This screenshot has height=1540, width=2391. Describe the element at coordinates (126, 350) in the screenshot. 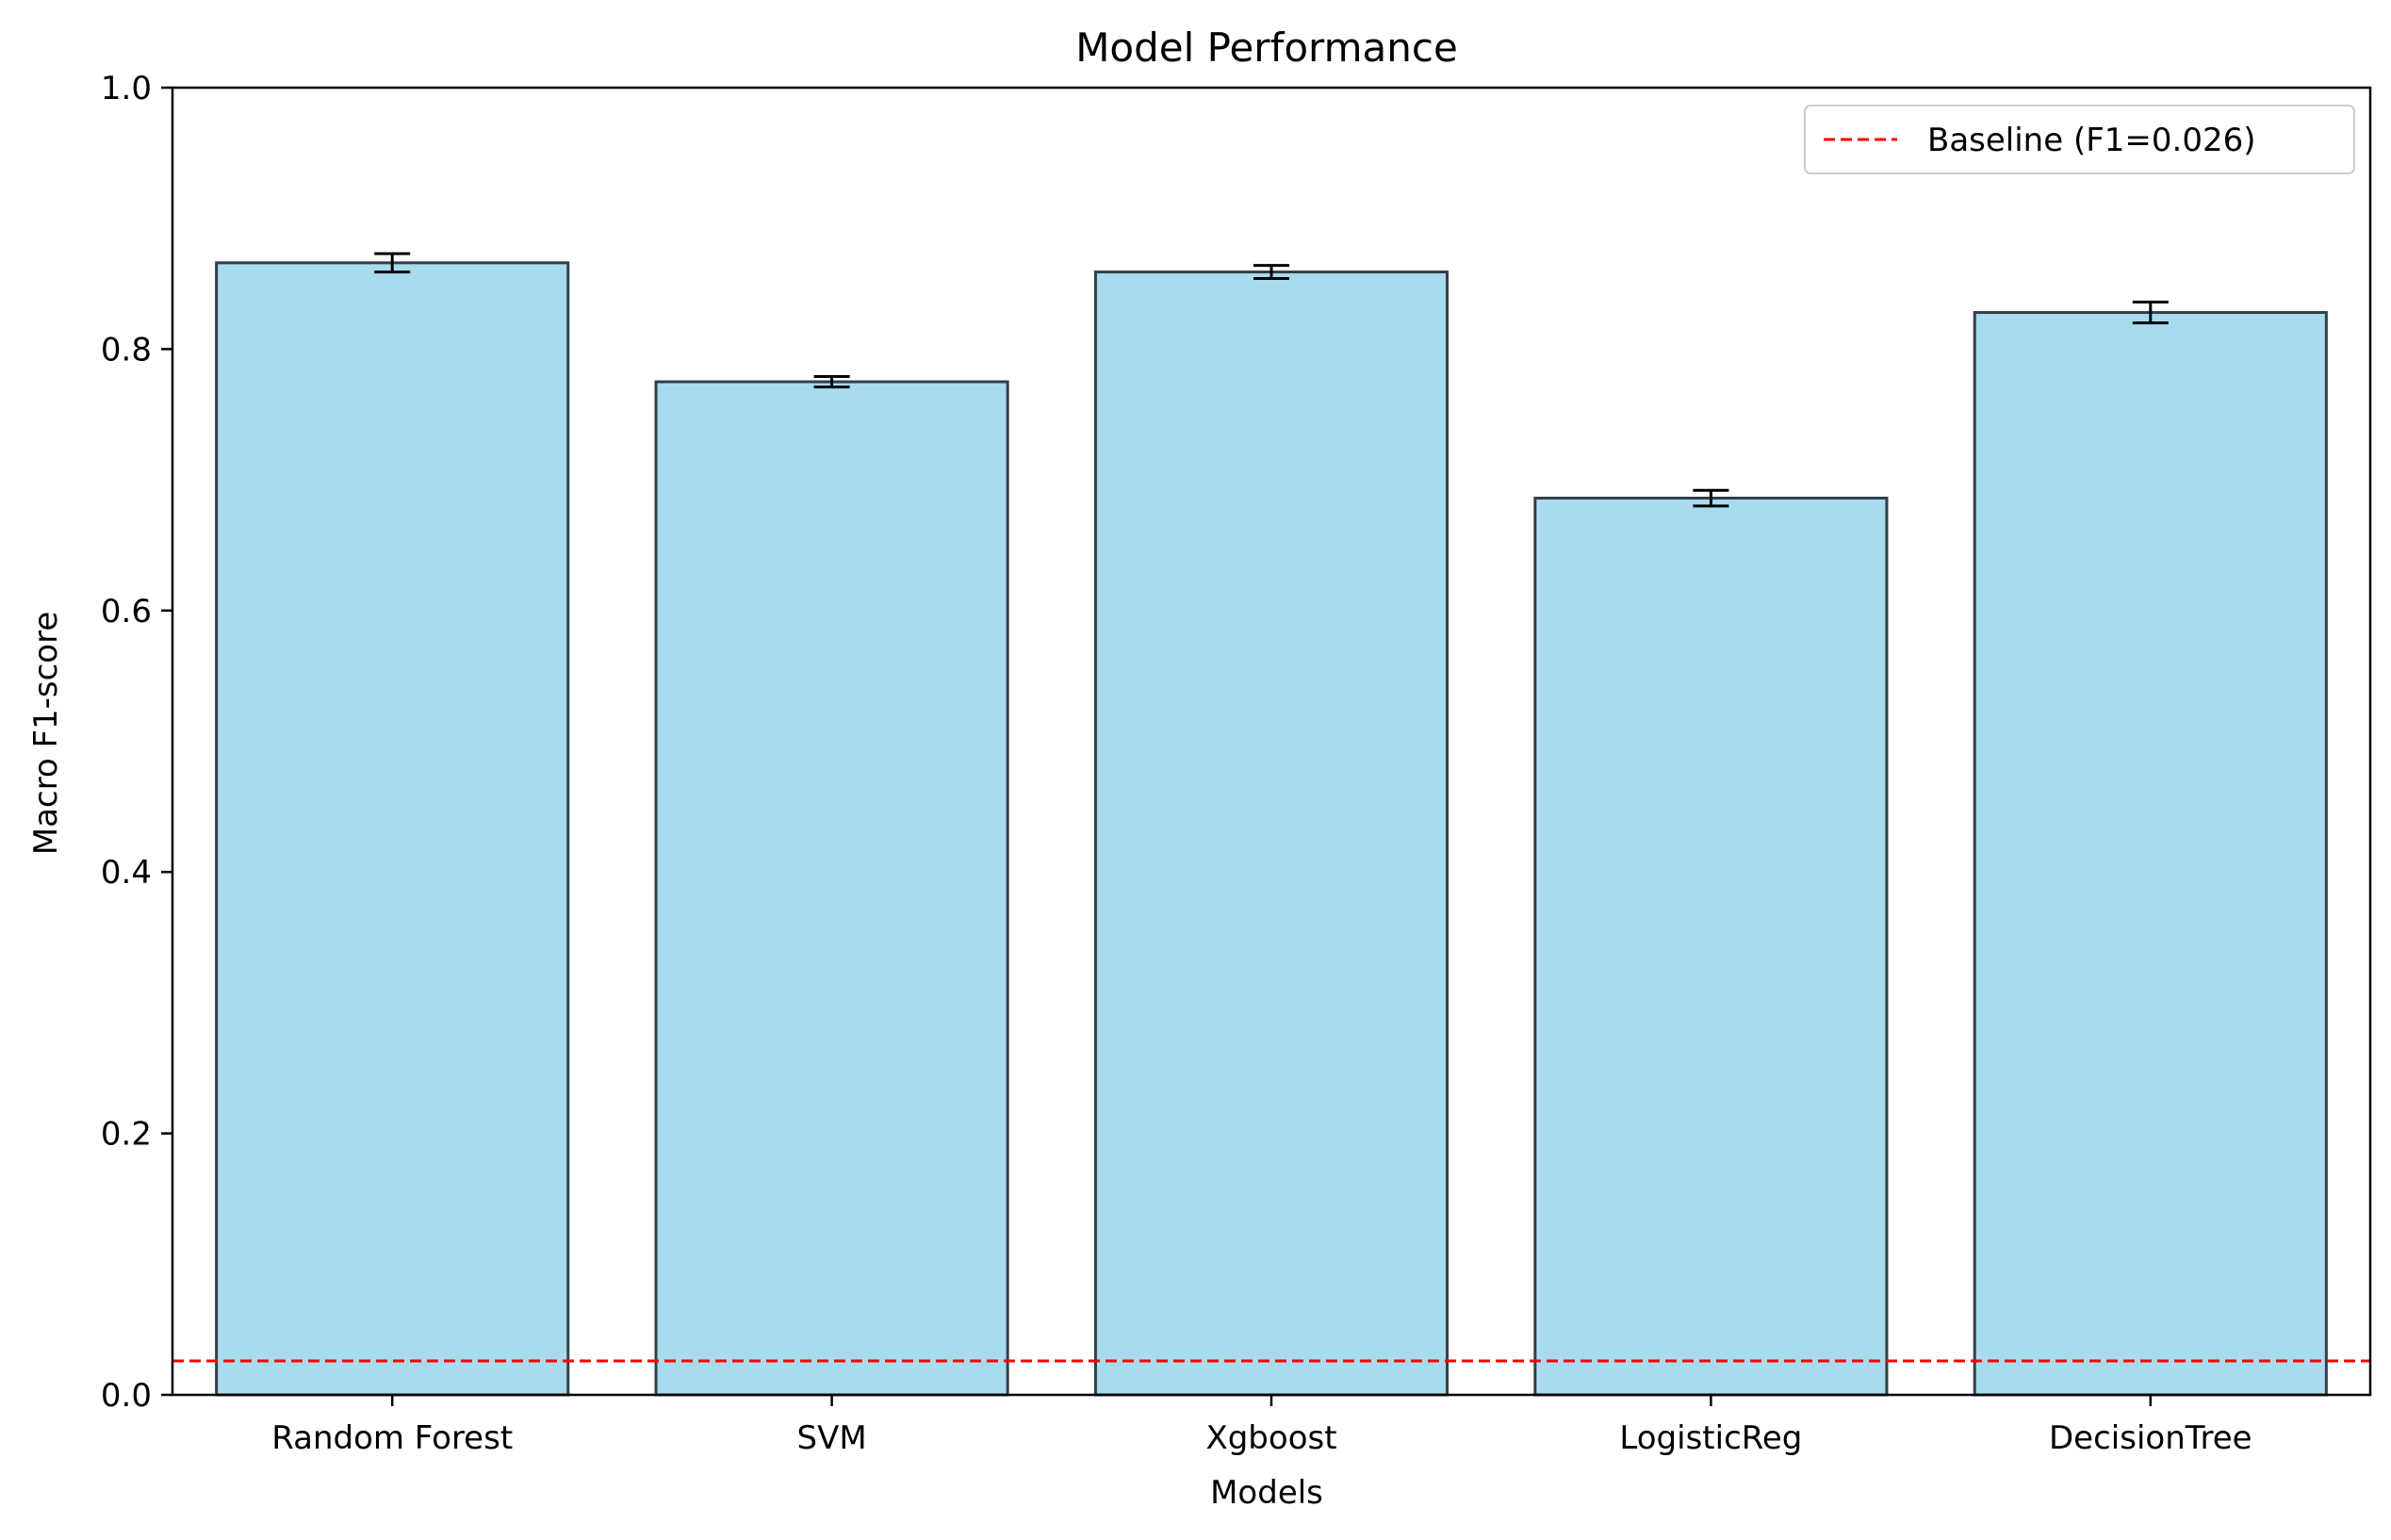

I see `y-tick-label: 0.8` at that location.